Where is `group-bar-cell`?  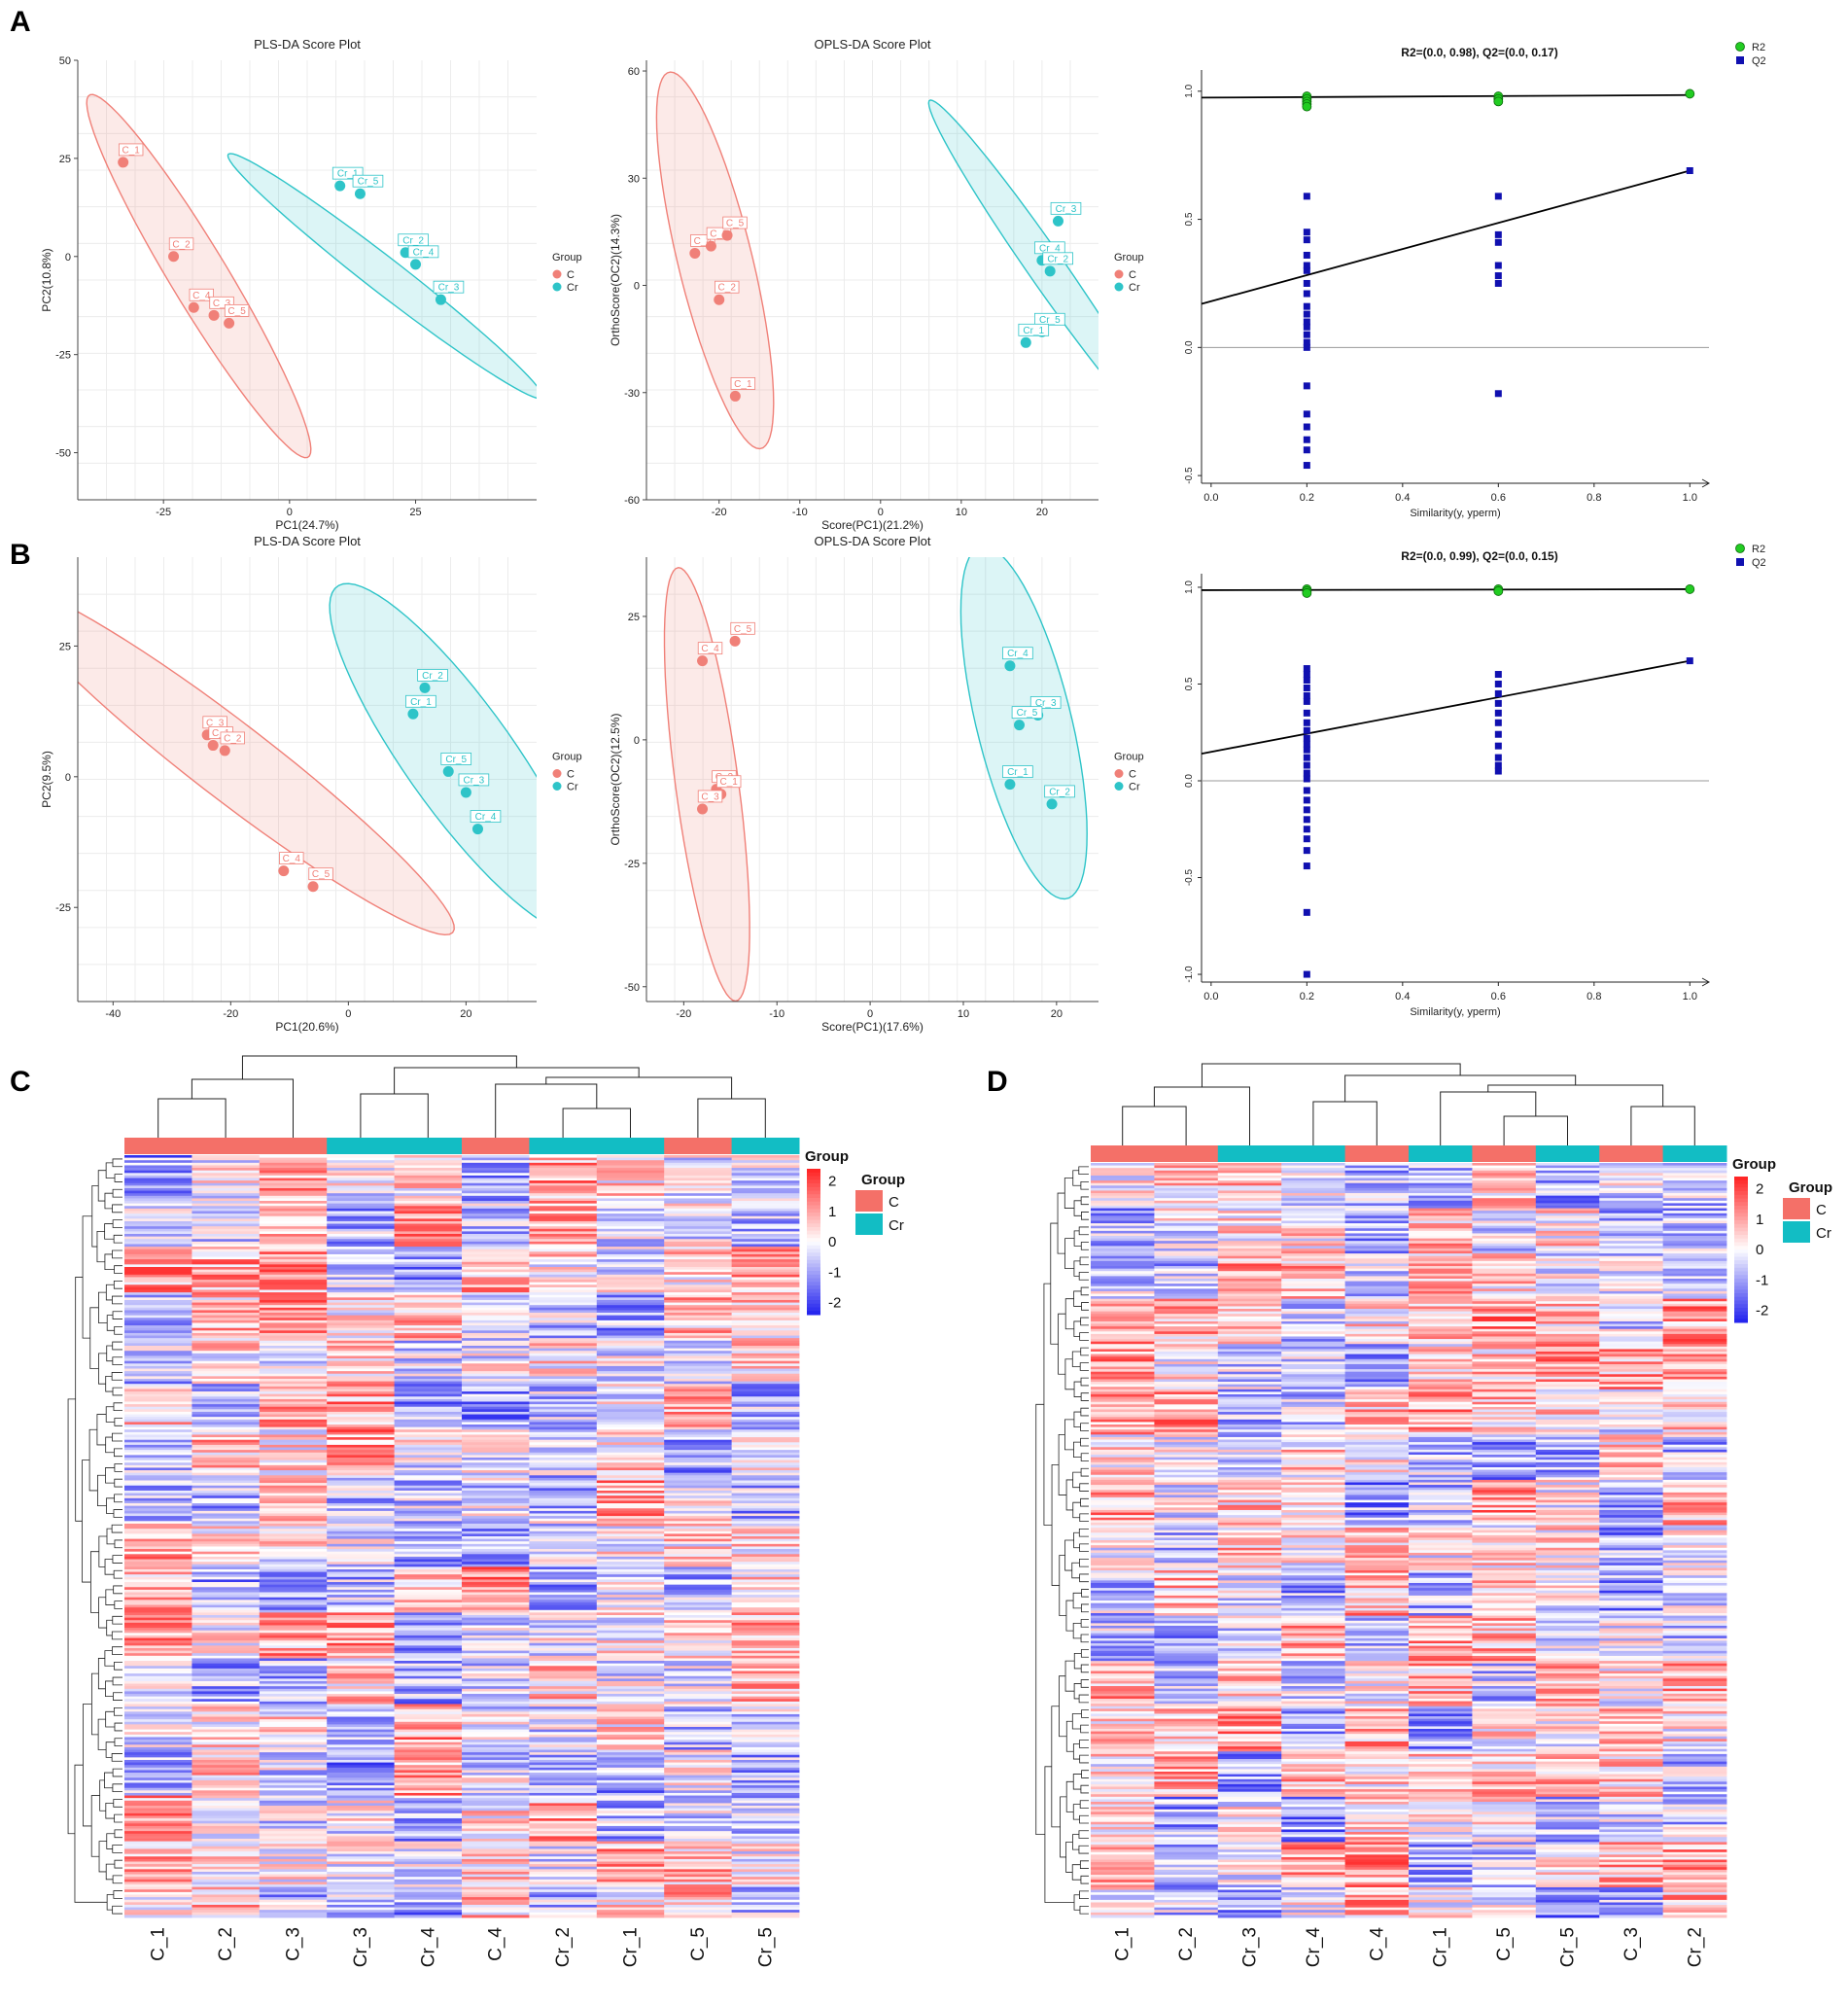
group-bar-cell is located at coordinates (1377, 1154).